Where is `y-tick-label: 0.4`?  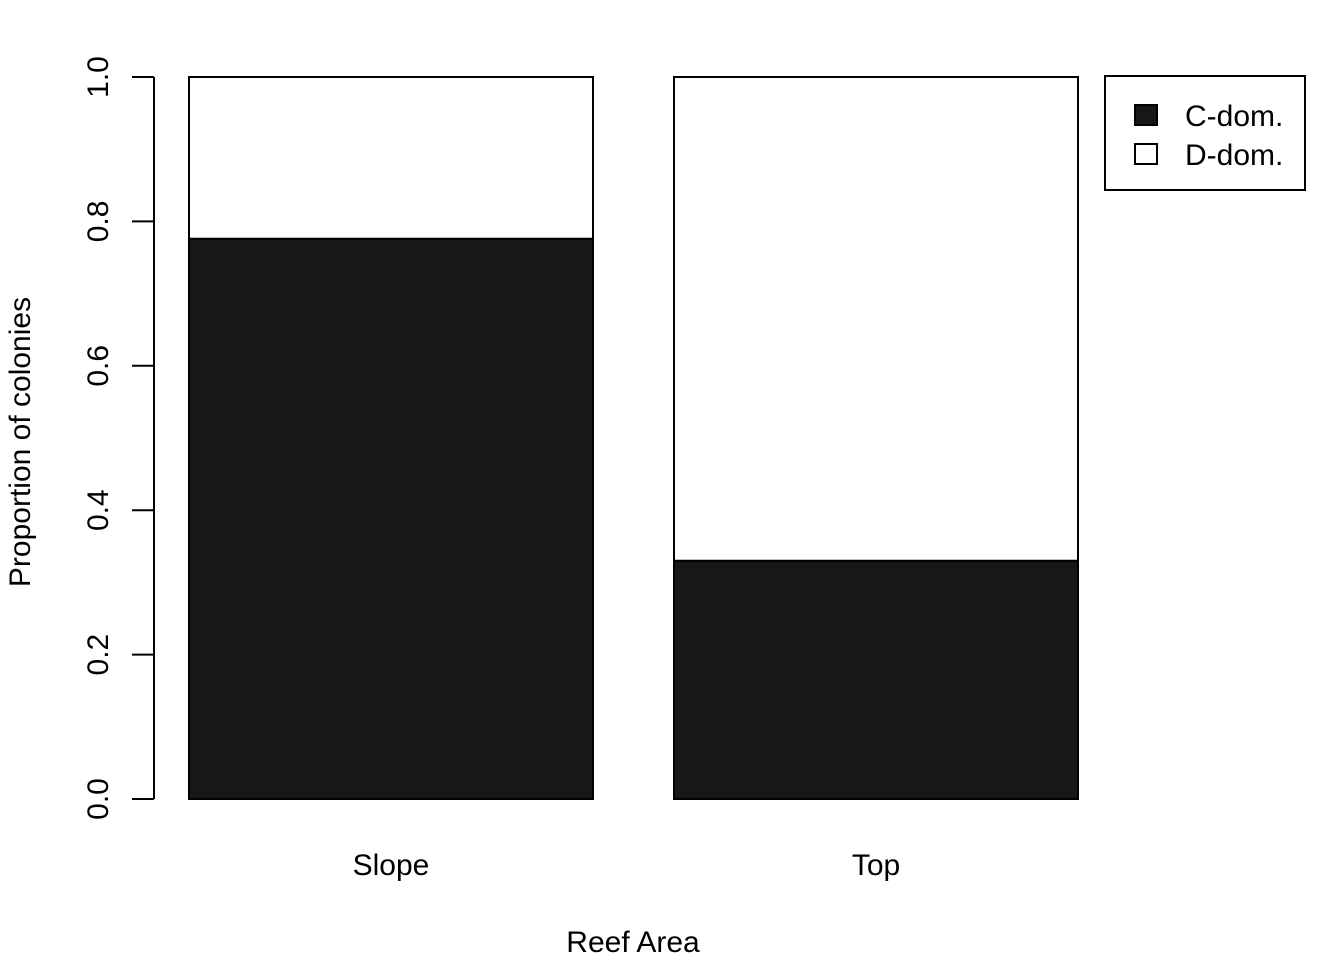 y-tick-label: 0.4 is located at coordinates (98, 510).